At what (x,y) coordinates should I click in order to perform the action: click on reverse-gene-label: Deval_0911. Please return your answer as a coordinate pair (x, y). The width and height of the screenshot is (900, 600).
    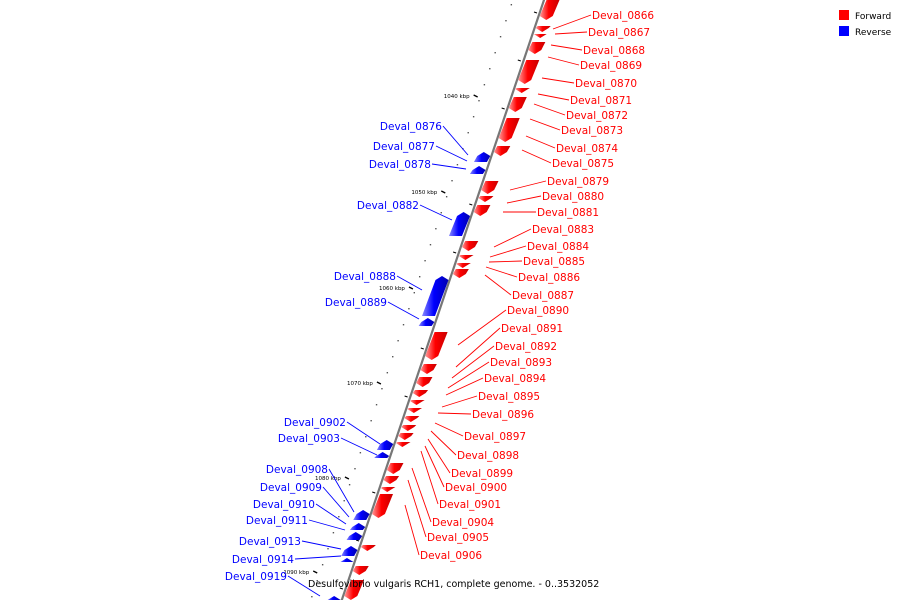
    Looking at the image, I should click on (277, 521).